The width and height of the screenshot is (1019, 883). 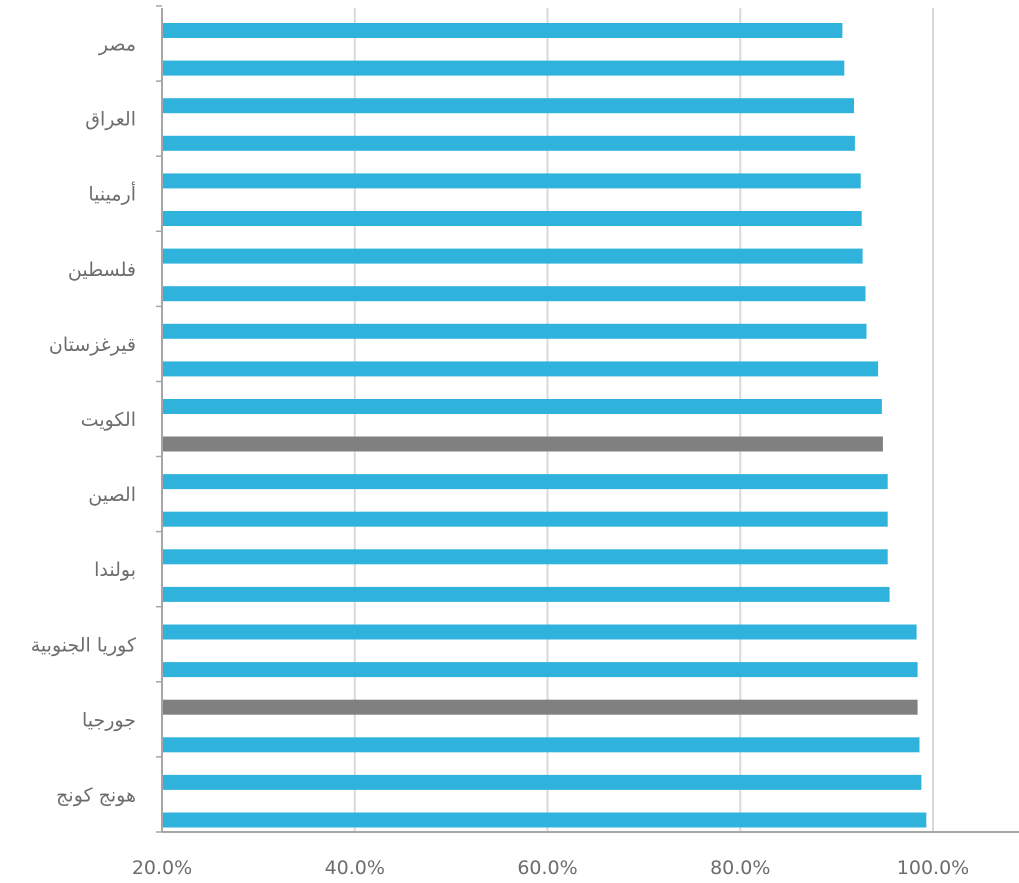 What do you see at coordinates (96, 796) in the screenshot?
I see `category-label: هونج كونج` at bounding box center [96, 796].